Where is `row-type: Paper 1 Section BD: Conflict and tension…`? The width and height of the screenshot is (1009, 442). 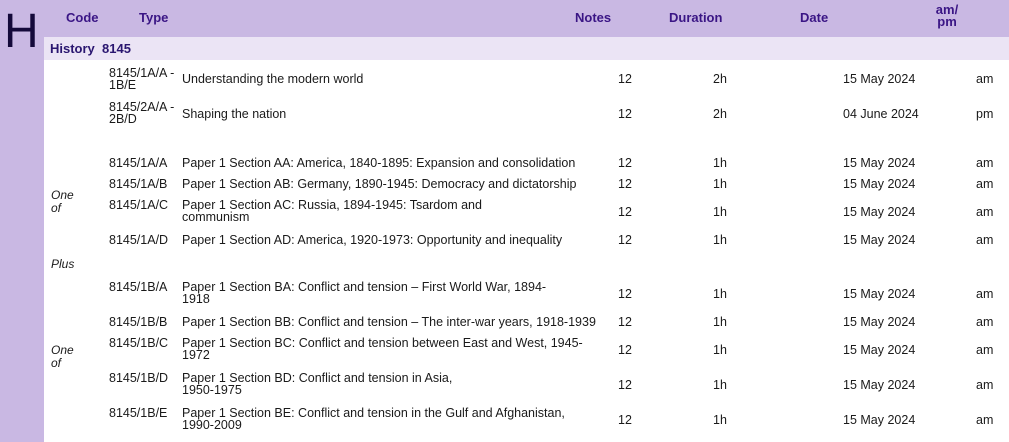 row-type: Paper 1 Section BD: Conflict and tension… is located at coordinates (317, 384).